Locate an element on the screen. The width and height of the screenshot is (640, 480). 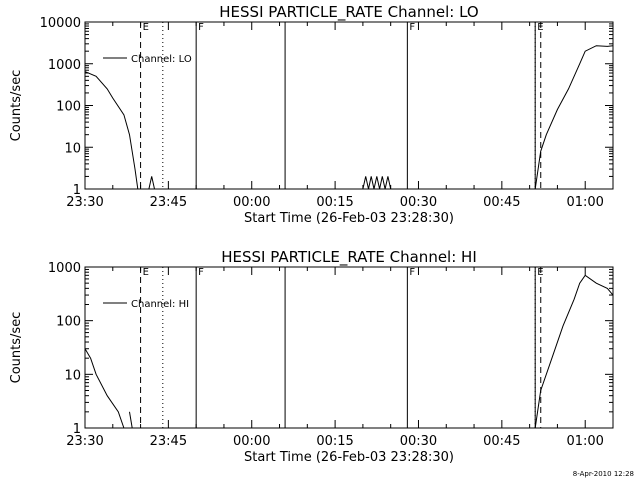
timestamp-label: 8-Apr-2010 12:28 is located at coordinates (603, 474).